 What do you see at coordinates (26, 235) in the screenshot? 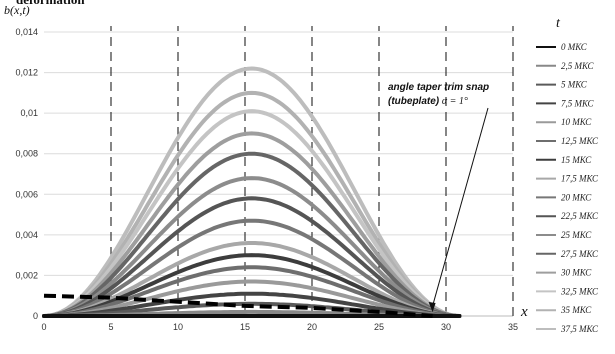
I see `y-tick-label: 0,004` at bounding box center [26, 235].